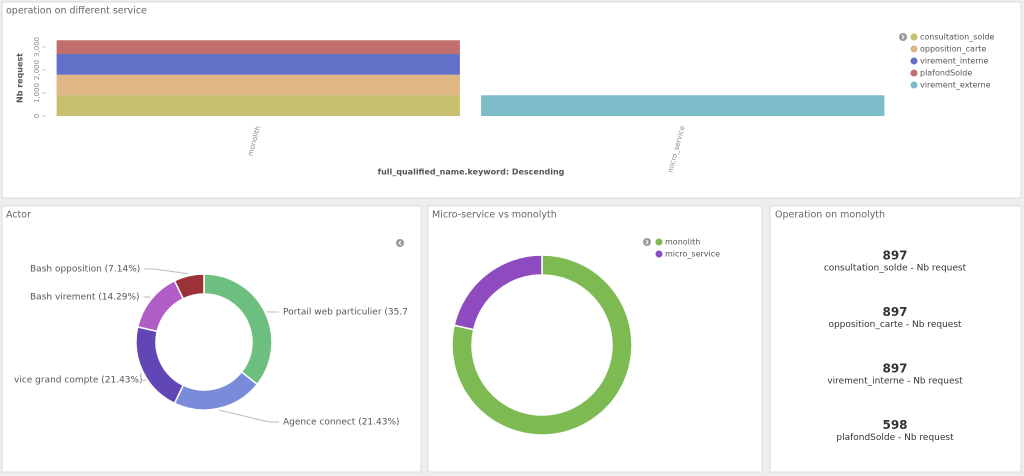 The image size is (1024, 476). What do you see at coordinates (895, 339) in the screenshot?
I see `panel` at bounding box center [895, 339].